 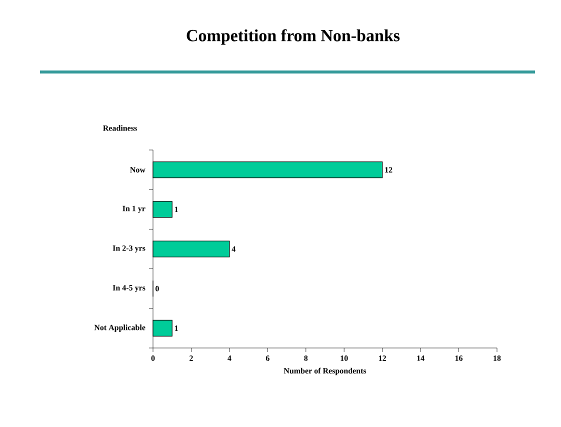 I want to click on chart-title: Competition from Non-banks, so click(x=293, y=37).